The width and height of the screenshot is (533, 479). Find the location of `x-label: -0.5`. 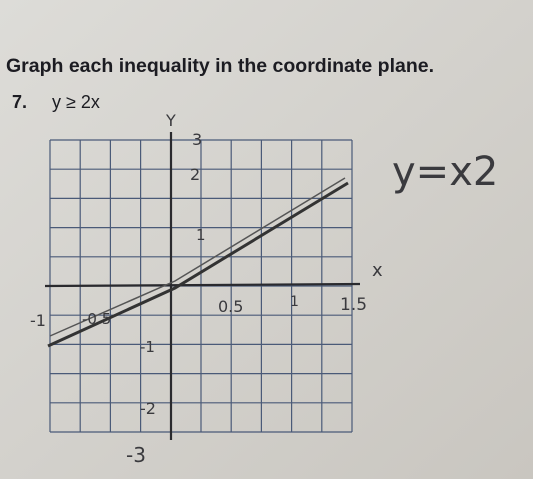

x-label: -0.5 is located at coordinates (96, 319).